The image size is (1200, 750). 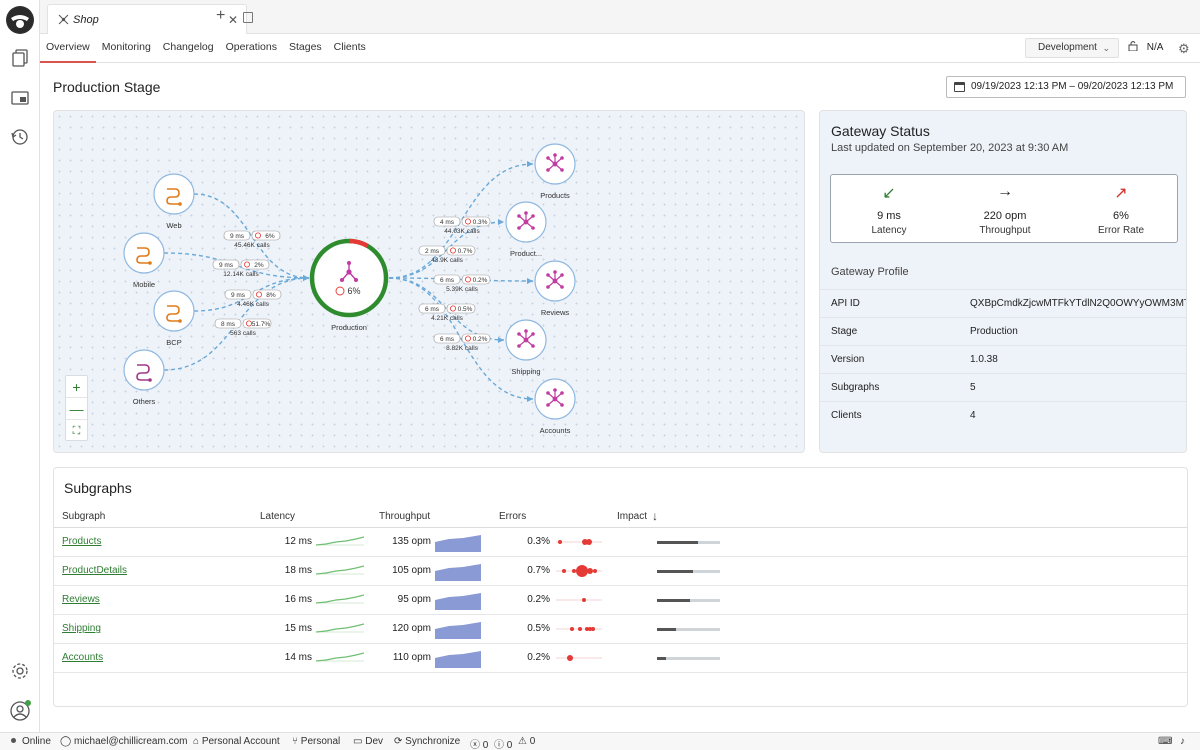 What do you see at coordinates (20, 137) in the screenshot?
I see `history-icon` at bounding box center [20, 137].